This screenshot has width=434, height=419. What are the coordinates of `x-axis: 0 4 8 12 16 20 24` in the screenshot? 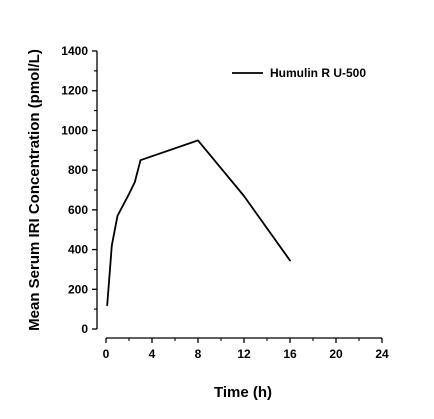 It's located at (246, 349).